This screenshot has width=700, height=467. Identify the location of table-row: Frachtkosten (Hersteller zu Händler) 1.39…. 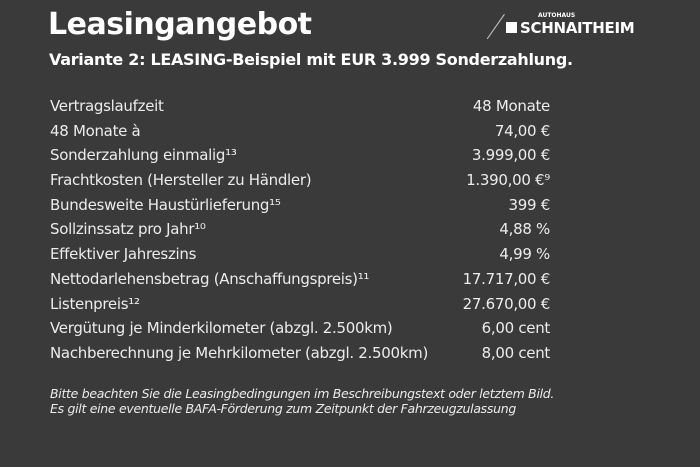
(300, 180).